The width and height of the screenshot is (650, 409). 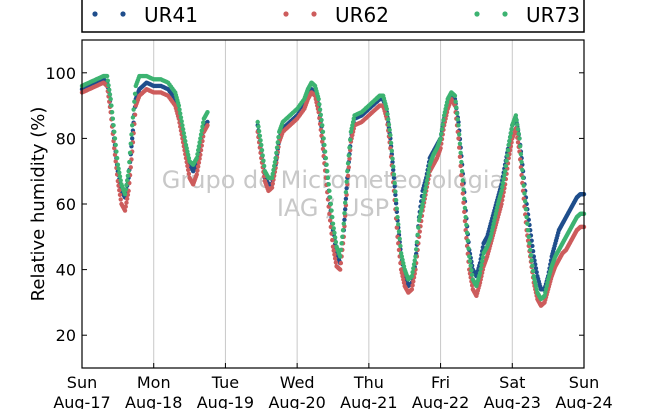 I want to click on x-tick-label-date: Aug-24, so click(x=583, y=401).